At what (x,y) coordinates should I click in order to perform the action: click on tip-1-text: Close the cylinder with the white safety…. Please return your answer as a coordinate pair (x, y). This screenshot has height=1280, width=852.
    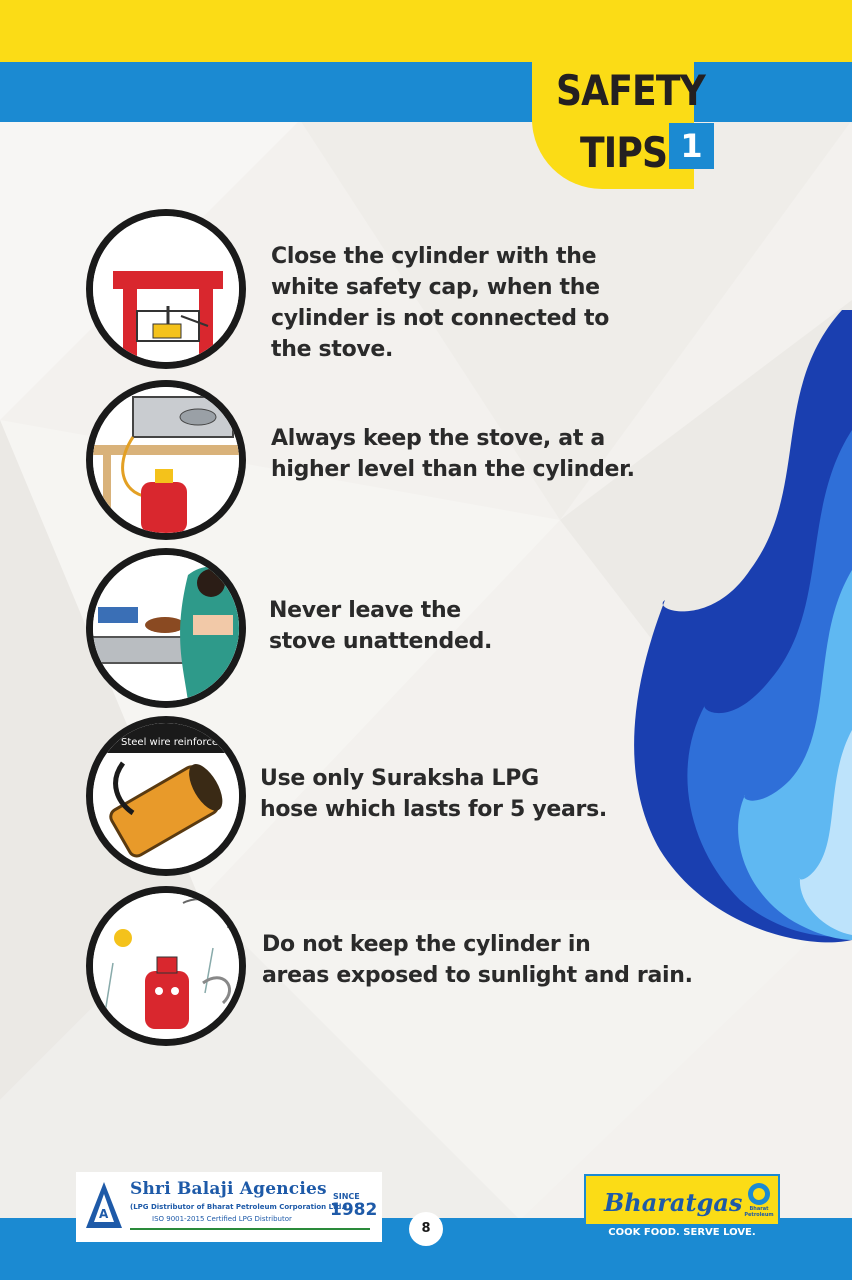
    Looking at the image, I should click on (440, 303).